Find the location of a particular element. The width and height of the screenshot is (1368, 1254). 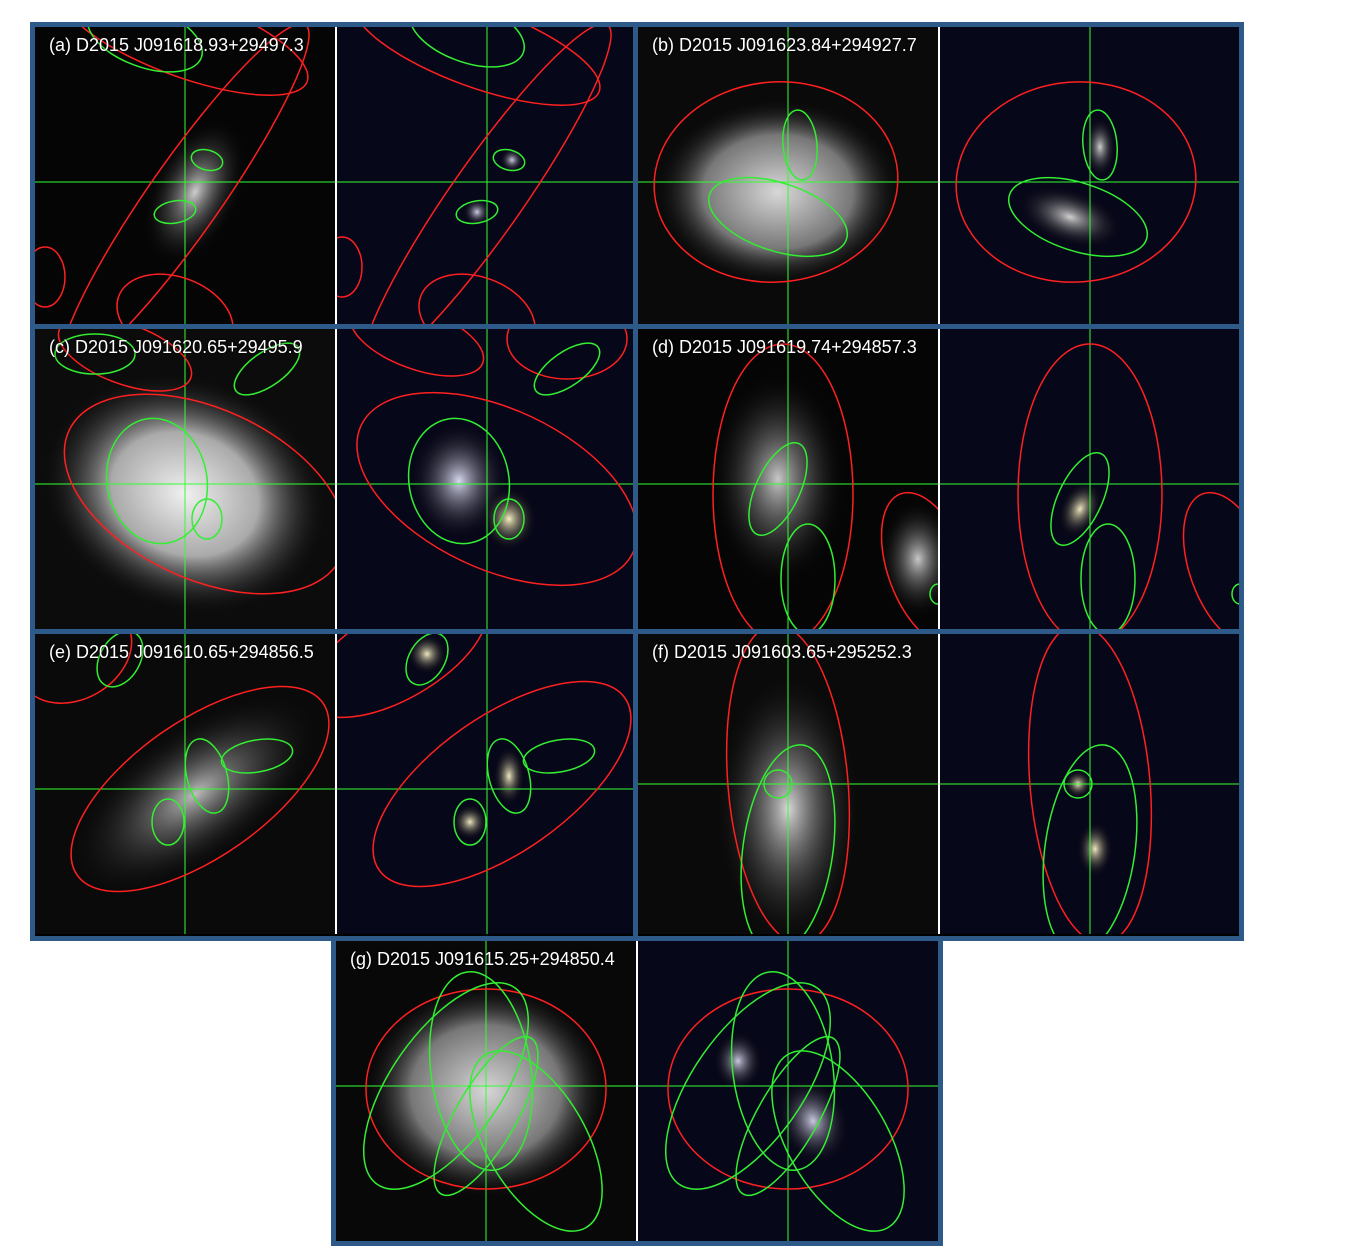

panel-e-right-image is located at coordinates (485, 784).